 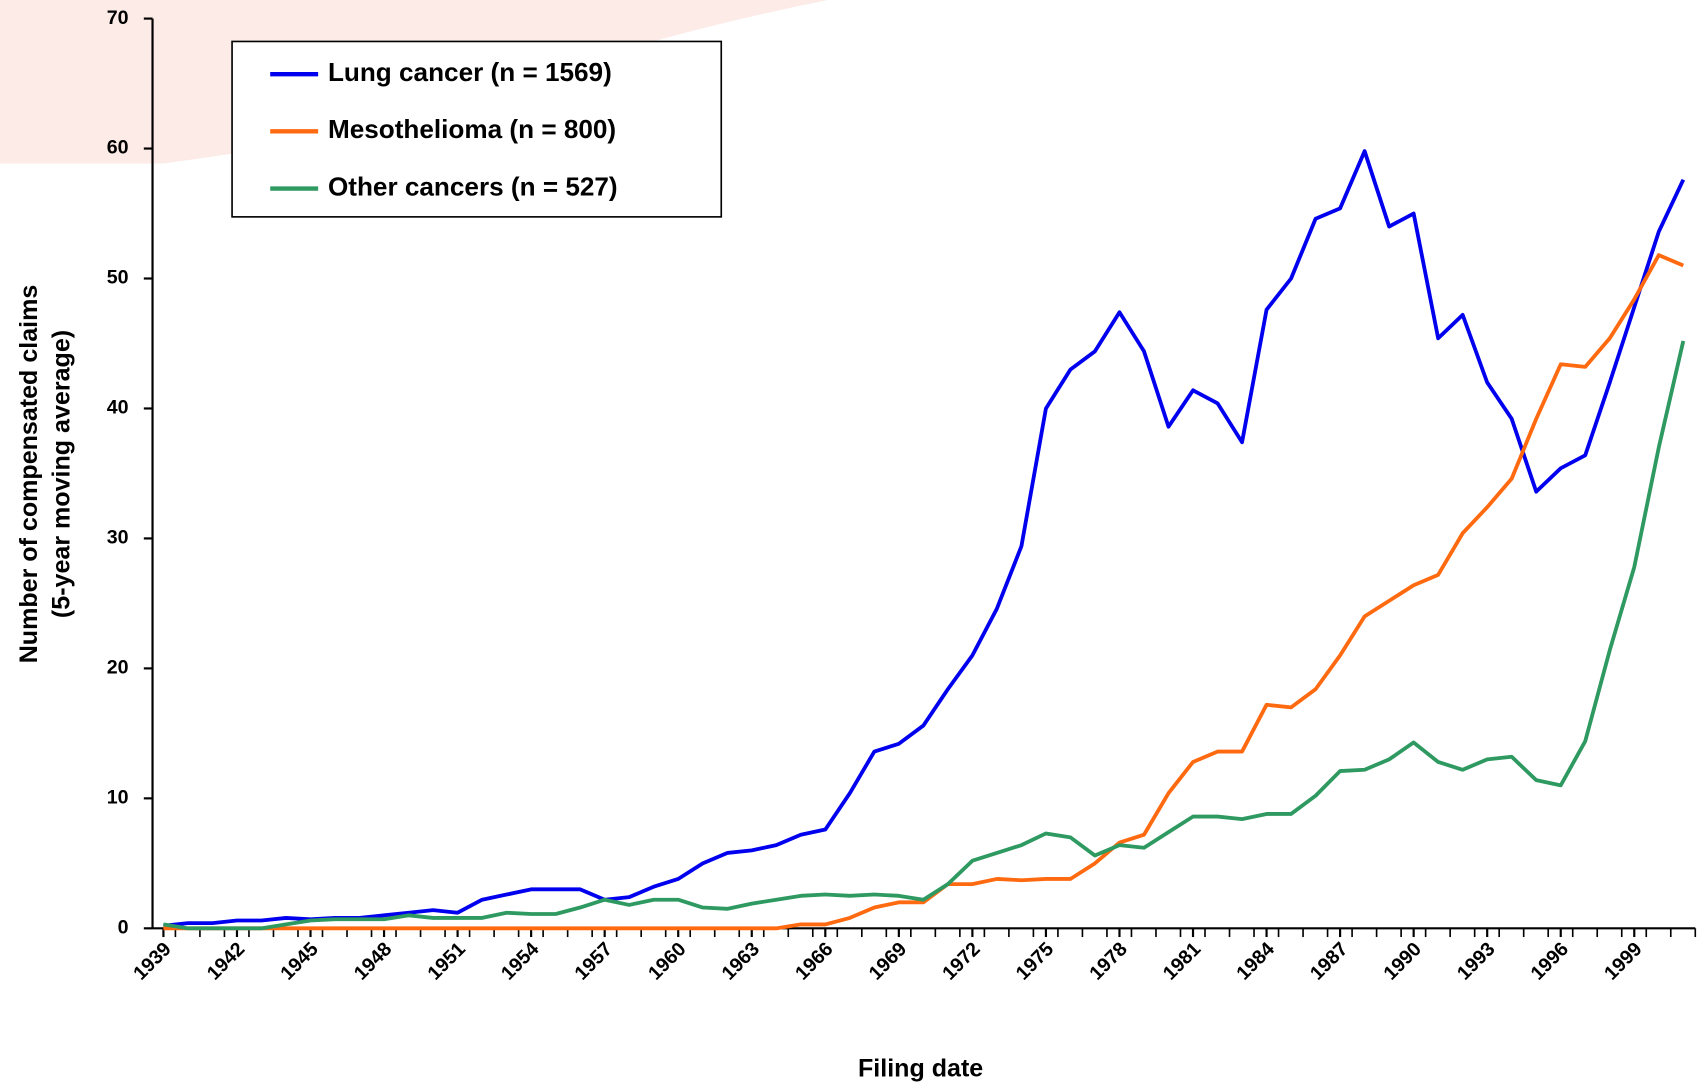 What do you see at coordinates (1550, 961) in the screenshot?
I see `x-tick-label: 1996` at bounding box center [1550, 961].